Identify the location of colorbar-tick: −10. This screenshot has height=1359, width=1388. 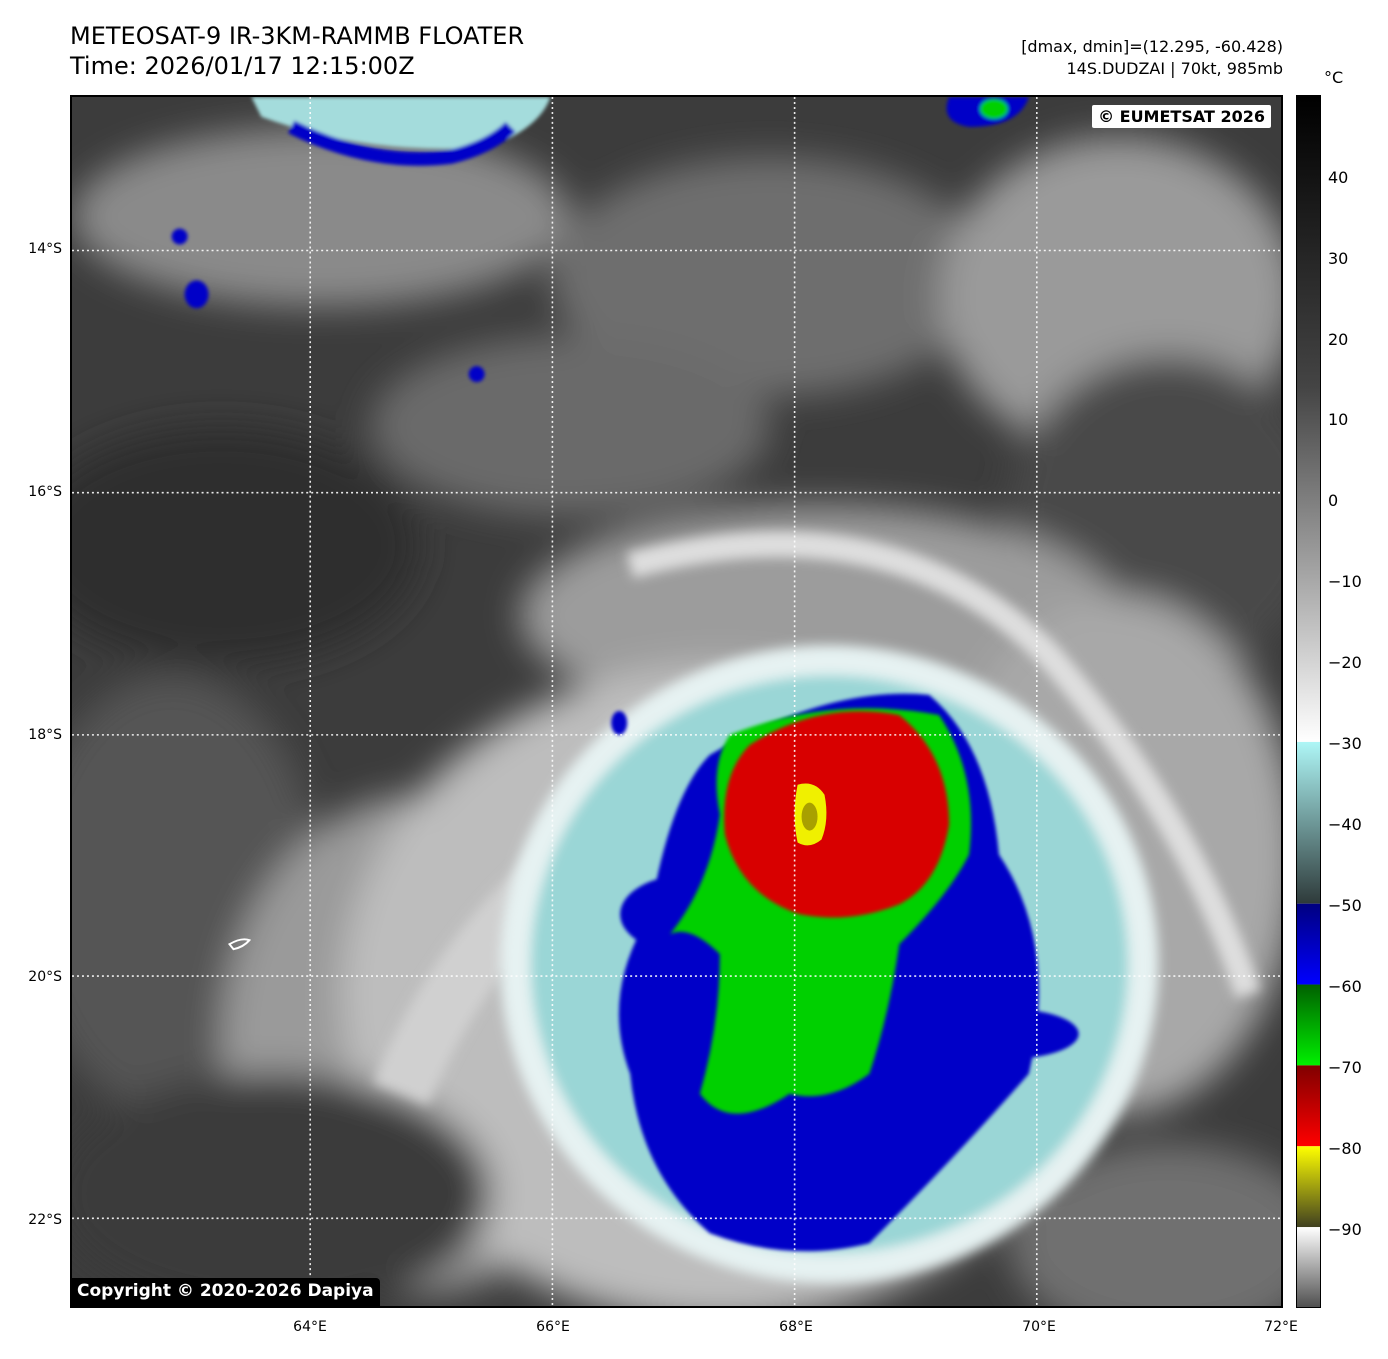
(1345, 581).